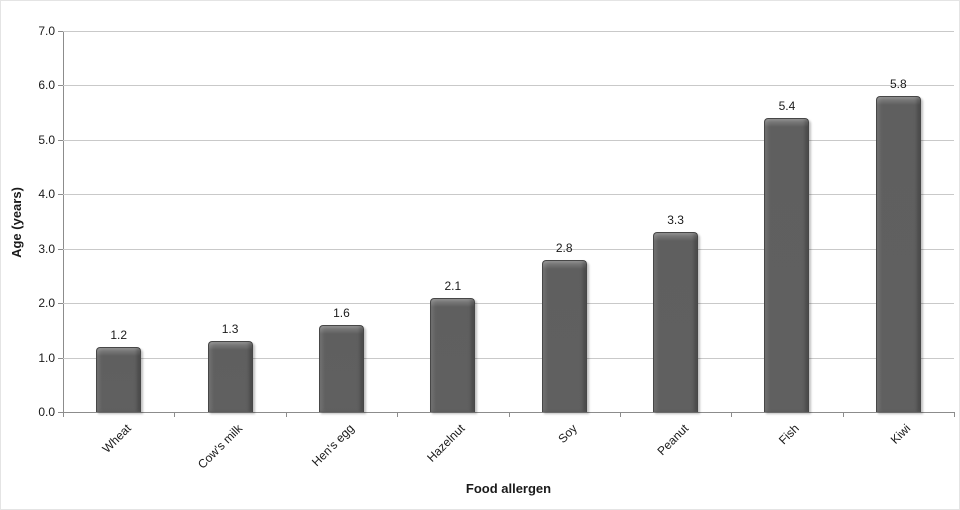 Image resolution: width=960 pixels, height=510 pixels. What do you see at coordinates (46, 139) in the screenshot?
I see `y-tick-label: 5.0` at bounding box center [46, 139].